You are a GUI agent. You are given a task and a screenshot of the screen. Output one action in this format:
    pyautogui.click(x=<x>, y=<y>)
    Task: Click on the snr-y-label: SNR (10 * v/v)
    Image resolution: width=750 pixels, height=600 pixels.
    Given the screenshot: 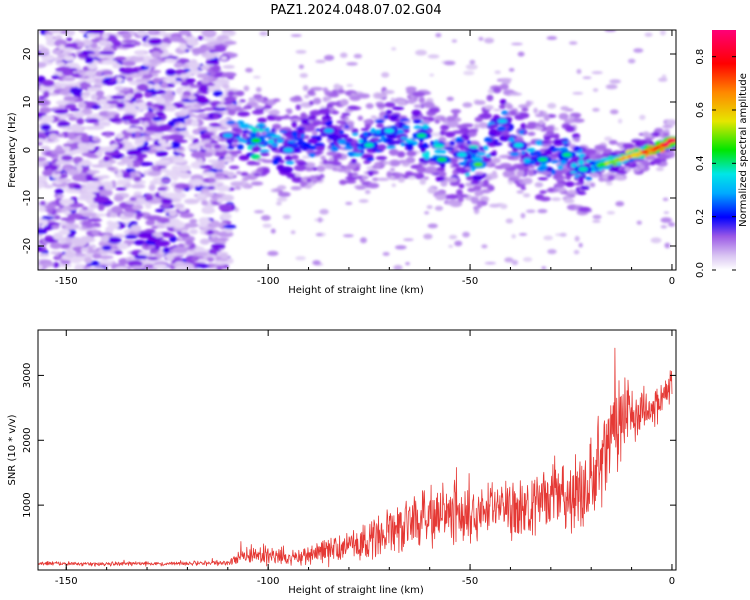 What is the action you would take?
    pyautogui.click(x=12, y=449)
    